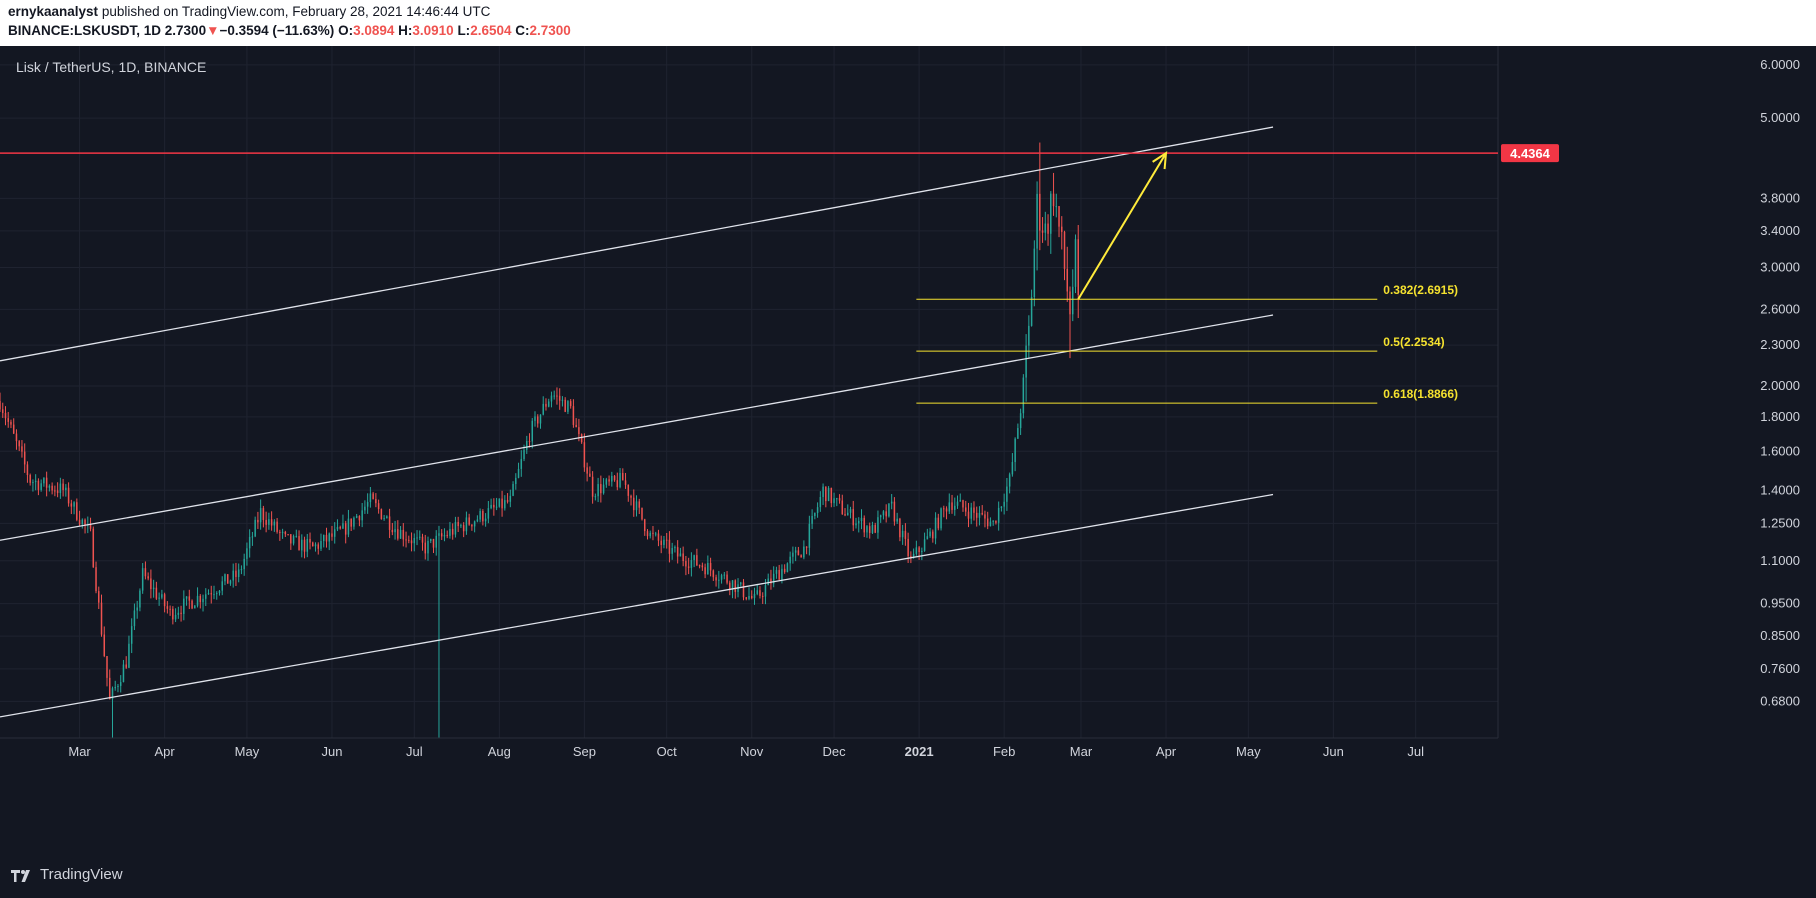 Image resolution: width=1816 pixels, height=898 pixels. What do you see at coordinates (1780, 560) in the screenshot?
I see `price-tick-label: 1.1000` at bounding box center [1780, 560].